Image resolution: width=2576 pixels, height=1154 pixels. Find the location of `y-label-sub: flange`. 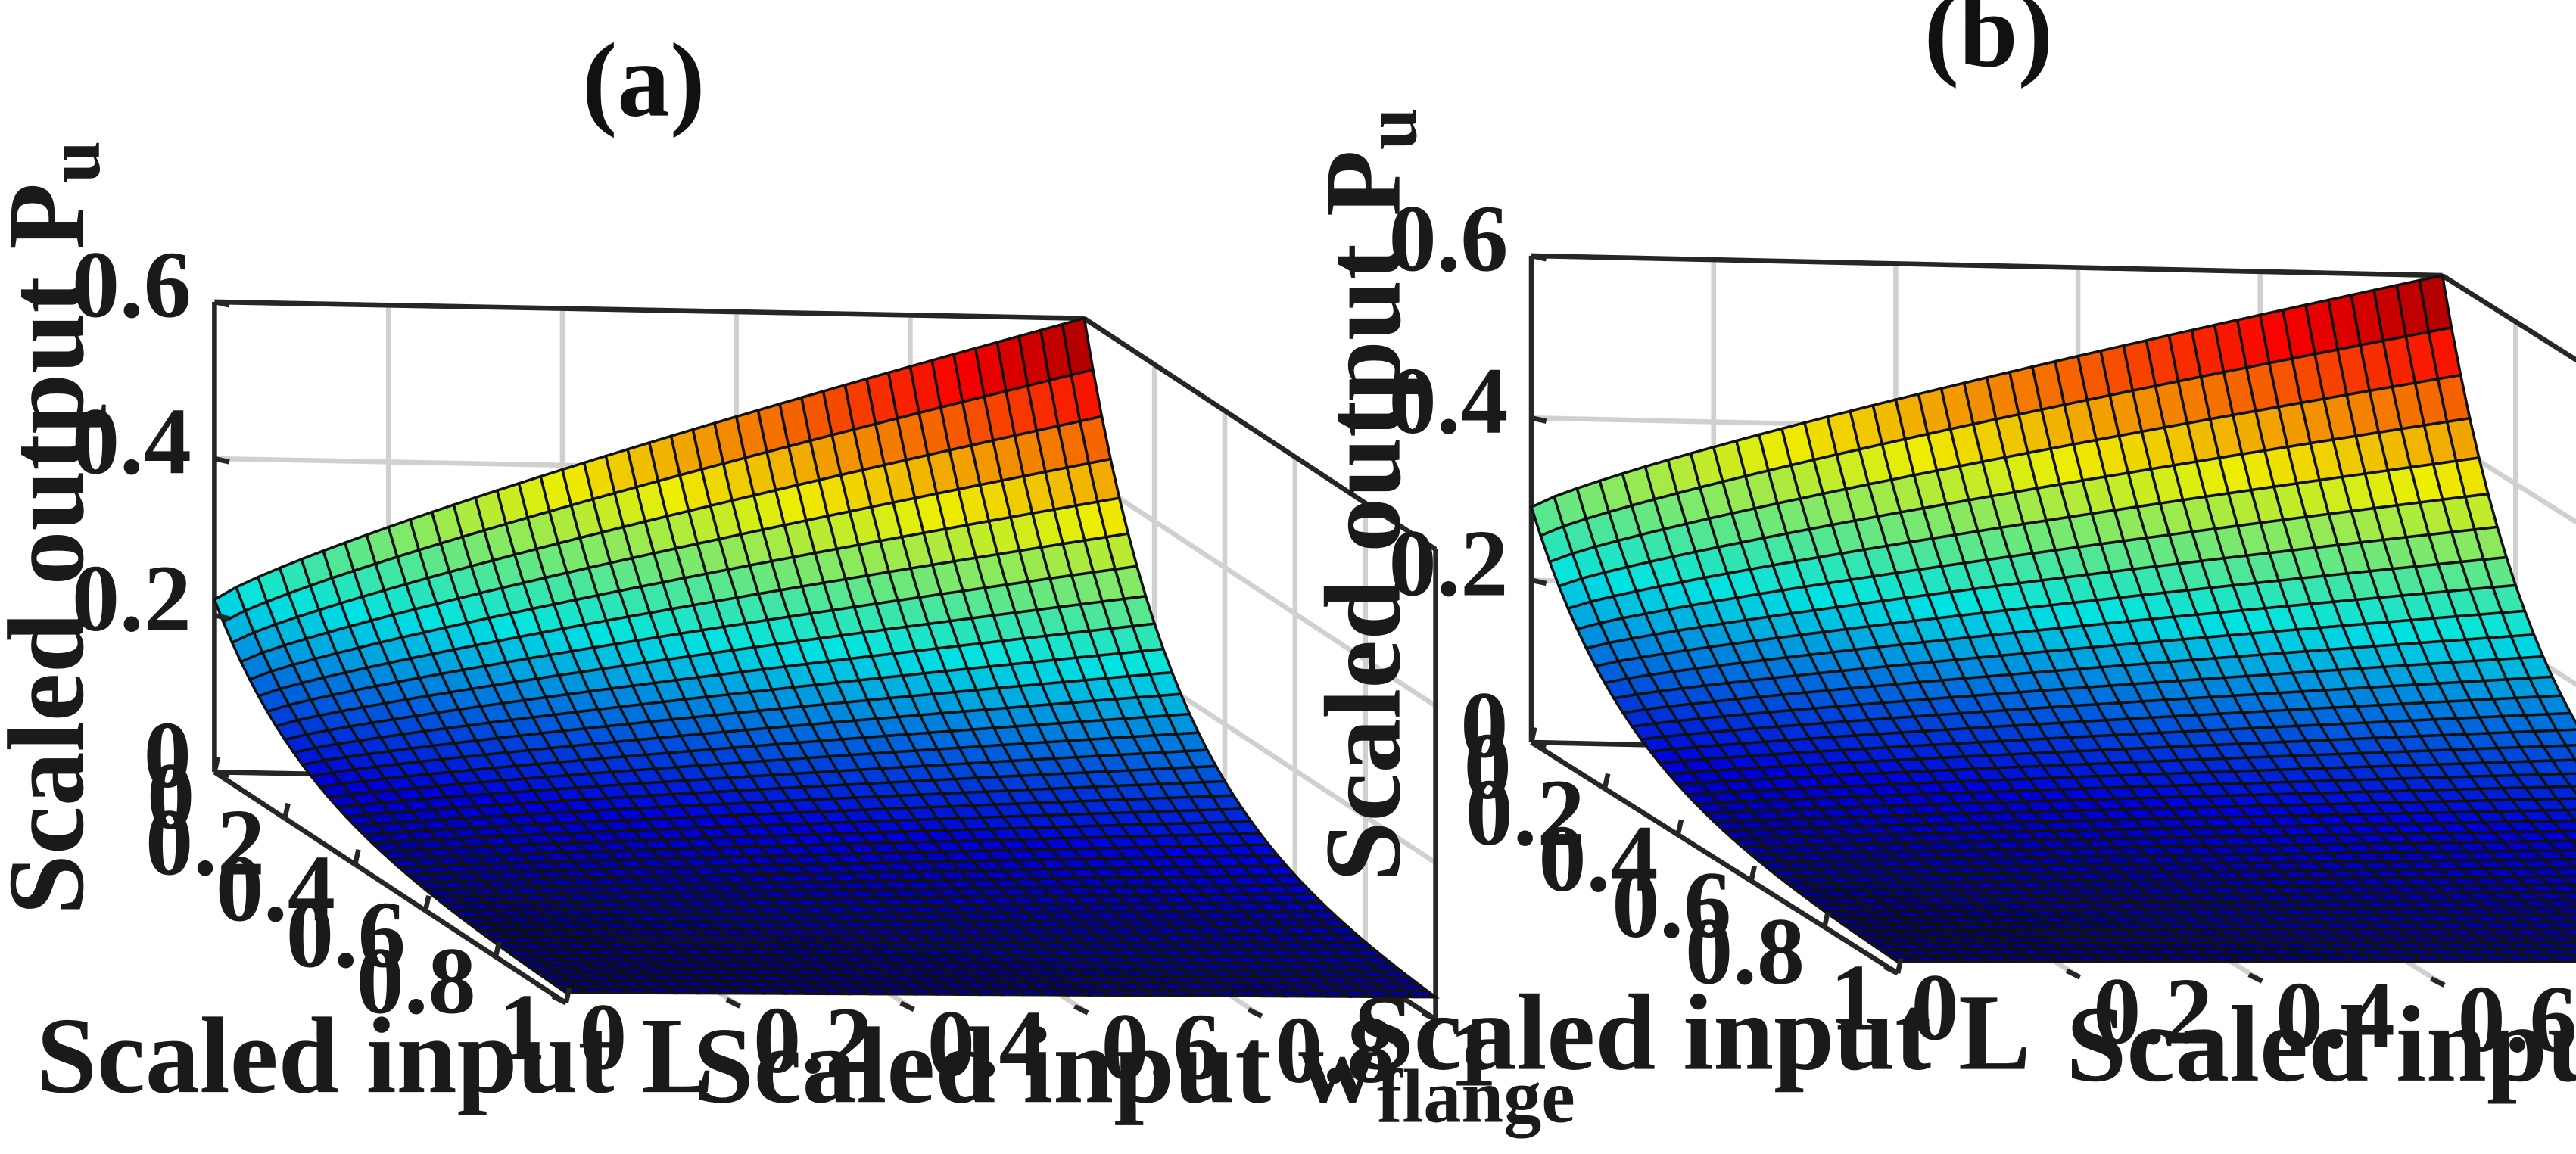

y-label-sub: flange is located at coordinates (1476, 1096).